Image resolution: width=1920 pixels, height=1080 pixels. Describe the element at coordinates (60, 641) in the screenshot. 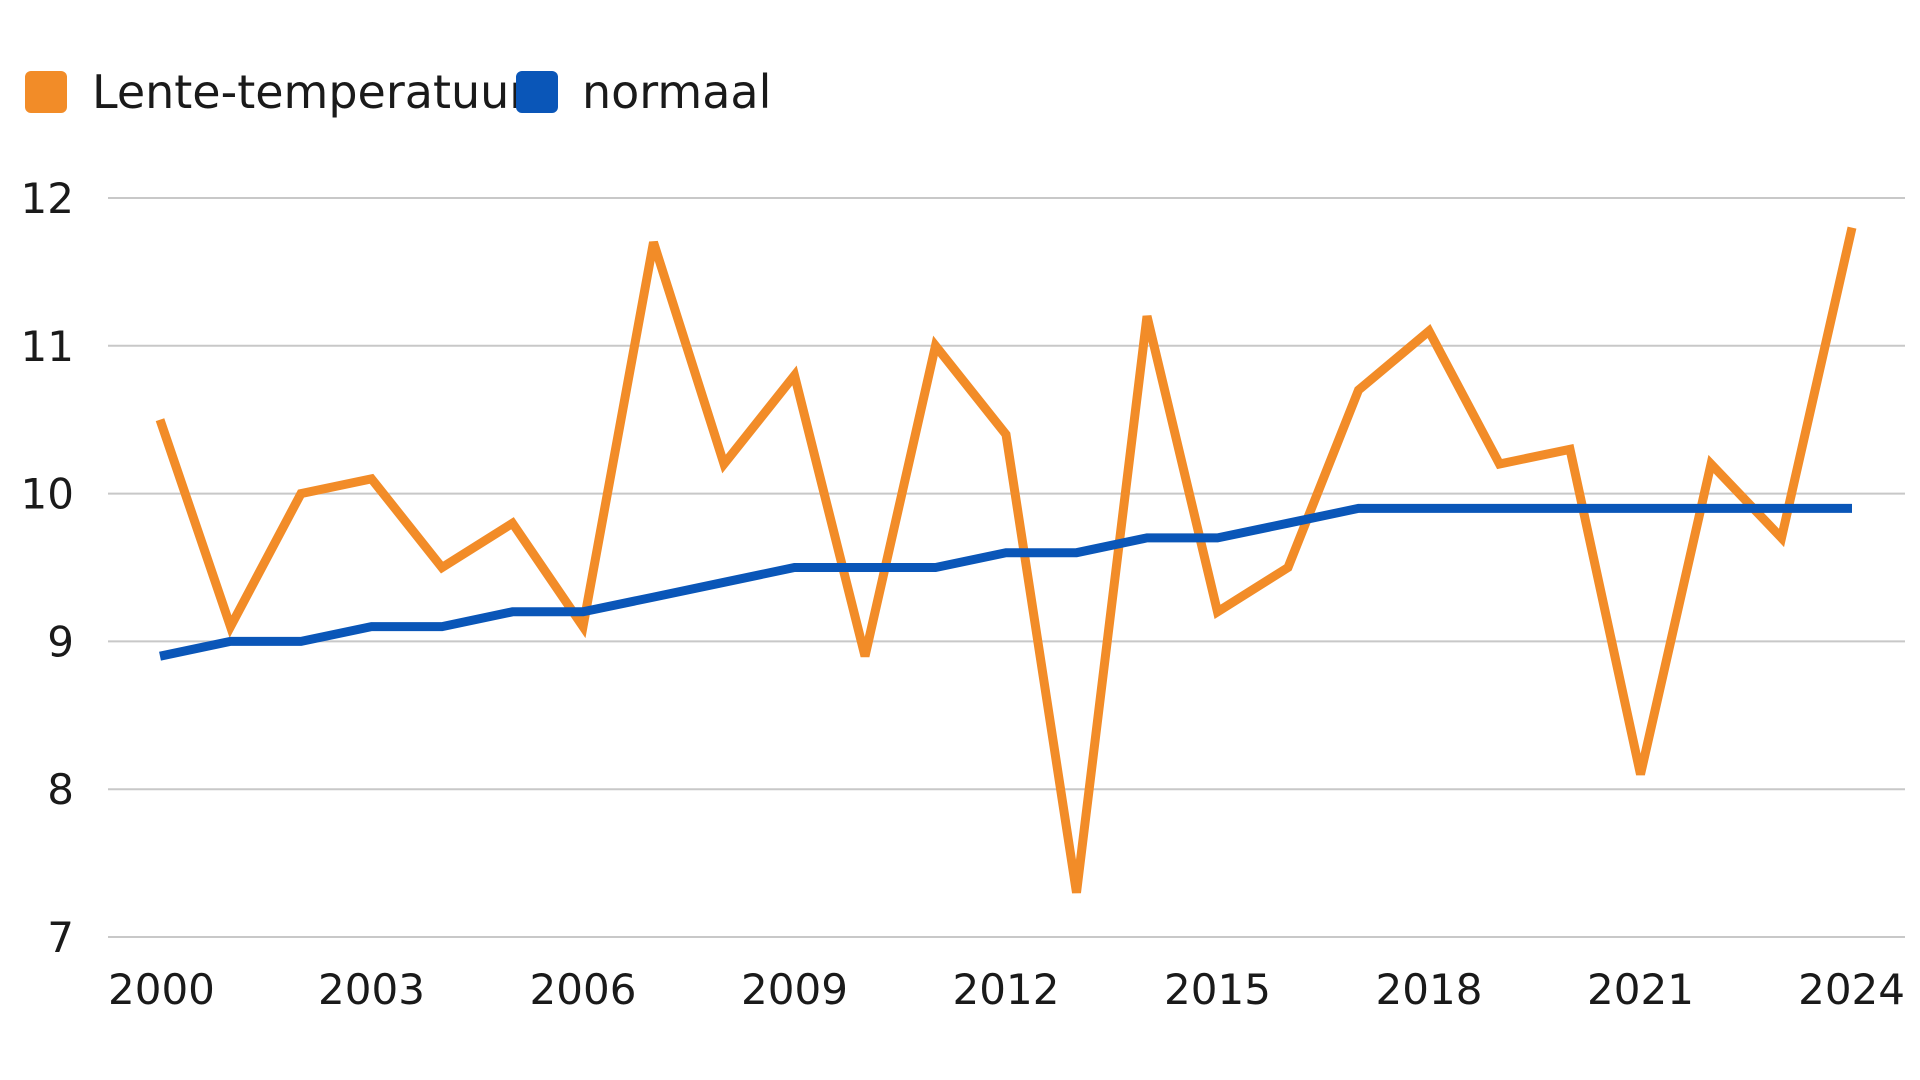

I see `y-tick-label: 9` at that location.